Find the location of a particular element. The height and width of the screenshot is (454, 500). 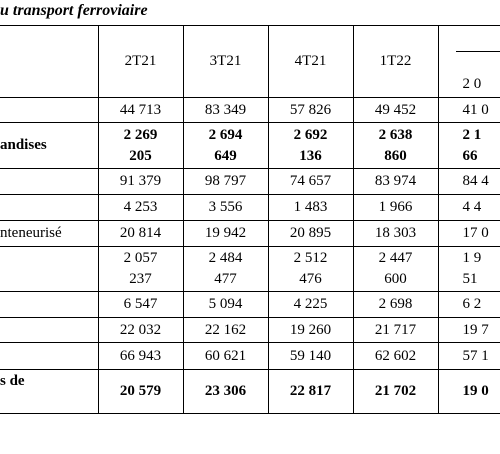

value-cell: 98 797 is located at coordinates (225, 181).